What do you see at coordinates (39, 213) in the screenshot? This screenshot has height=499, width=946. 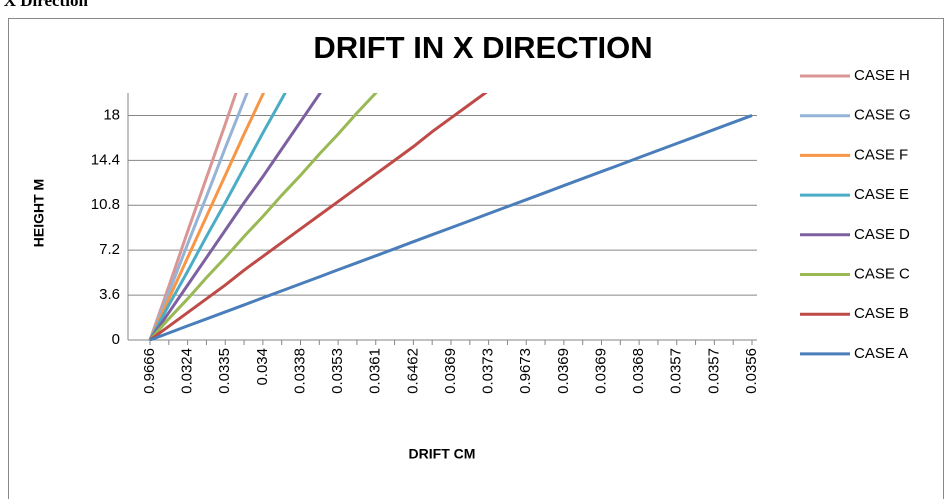 I see `y-axis-label: HEIGHT M` at bounding box center [39, 213].